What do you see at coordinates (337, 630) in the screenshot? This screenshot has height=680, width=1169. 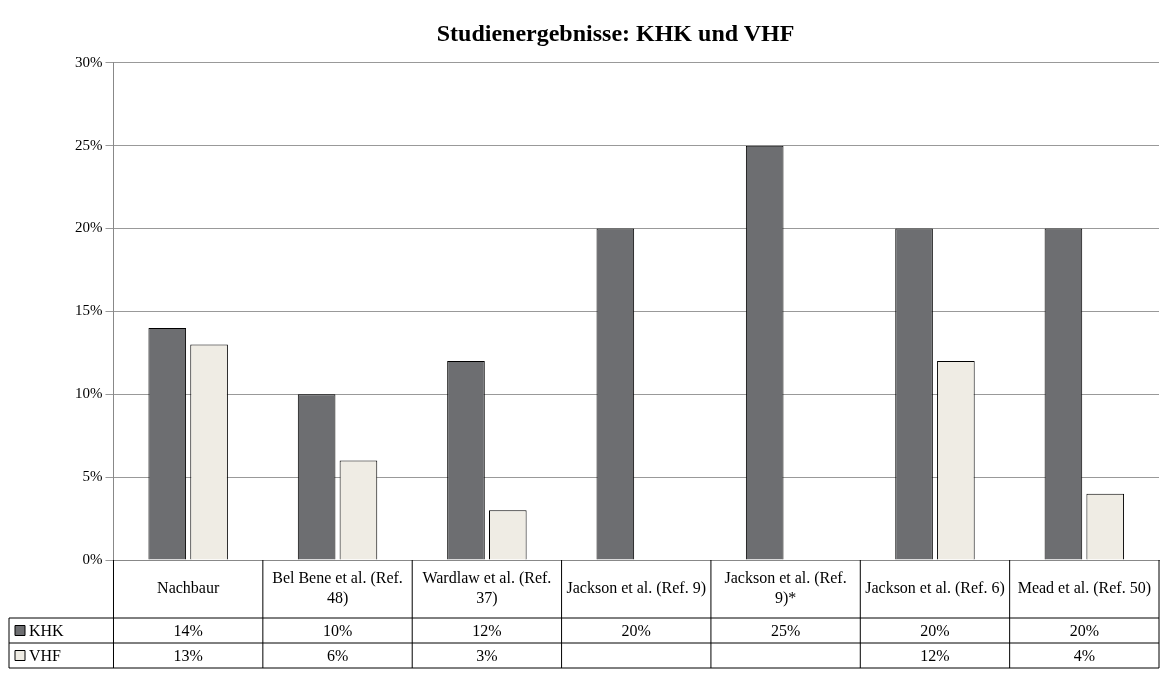 I see `data-label: 10%` at bounding box center [337, 630].